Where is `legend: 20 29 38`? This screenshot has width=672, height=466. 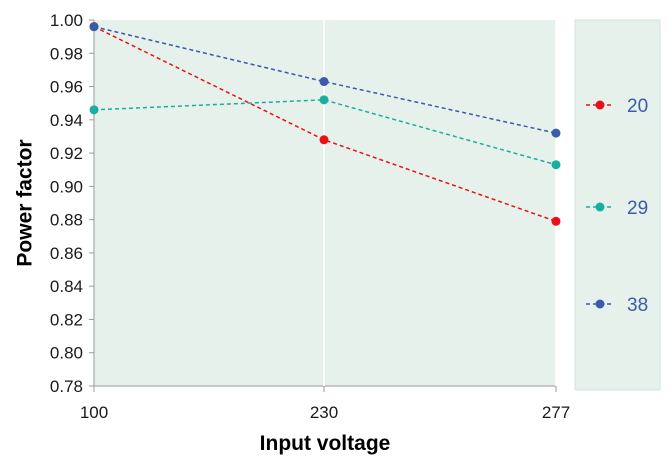
legend: 20 29 38 is located at coordinates (617, 206).